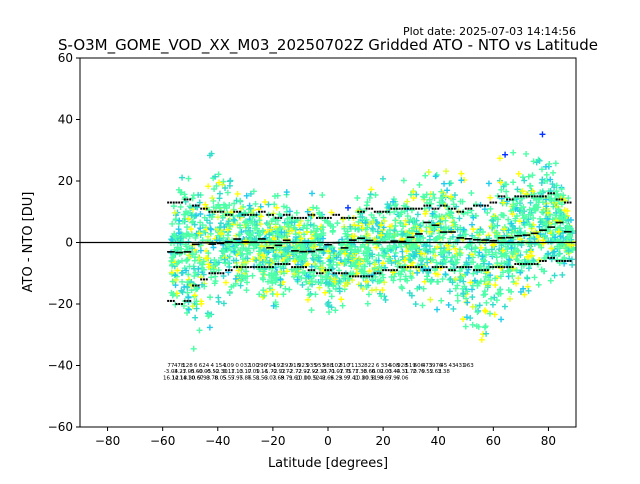  Describe the element at coordinates (394, 372) in the screenshot. I see `bin-mean-label: 0.44` at that location.